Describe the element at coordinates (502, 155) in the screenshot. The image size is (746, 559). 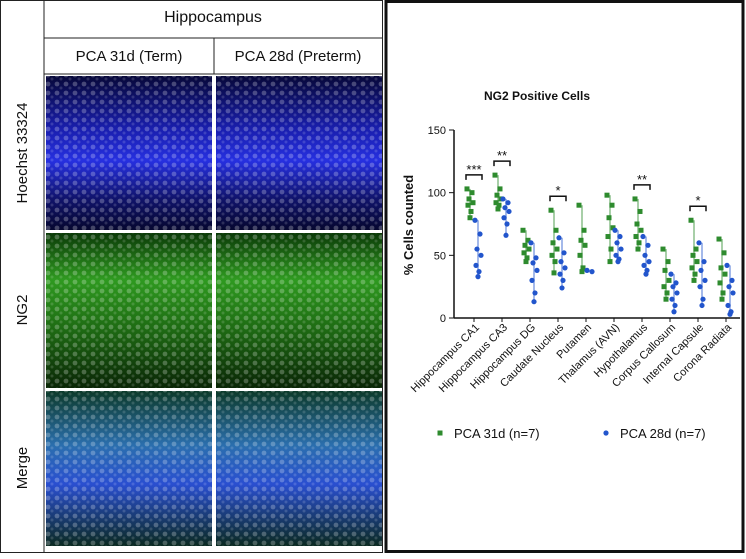
I see `significance-label: **` at that location.